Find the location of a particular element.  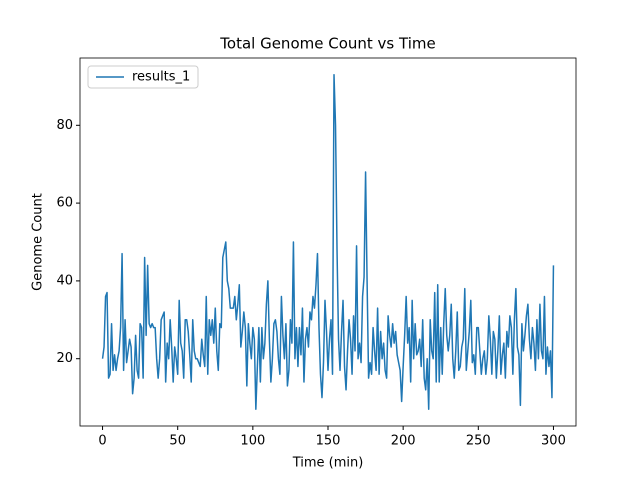

x-axis-label: Time (min) is located at coordinates (328, 463).